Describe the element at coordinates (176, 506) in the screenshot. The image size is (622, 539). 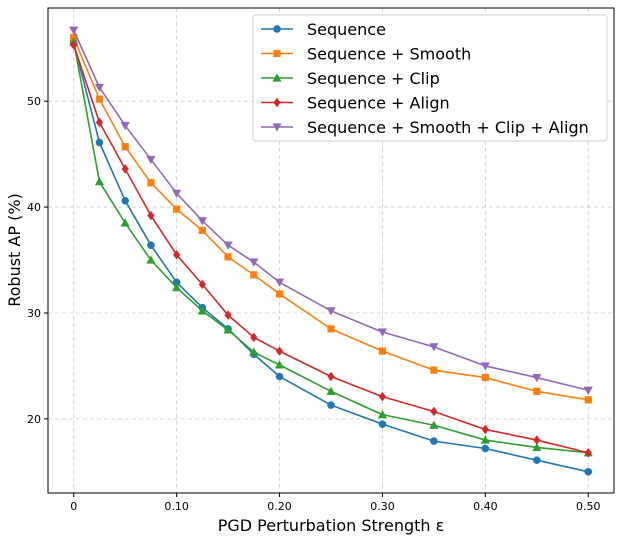
I see `x-tick-label: 0.10` at that location.